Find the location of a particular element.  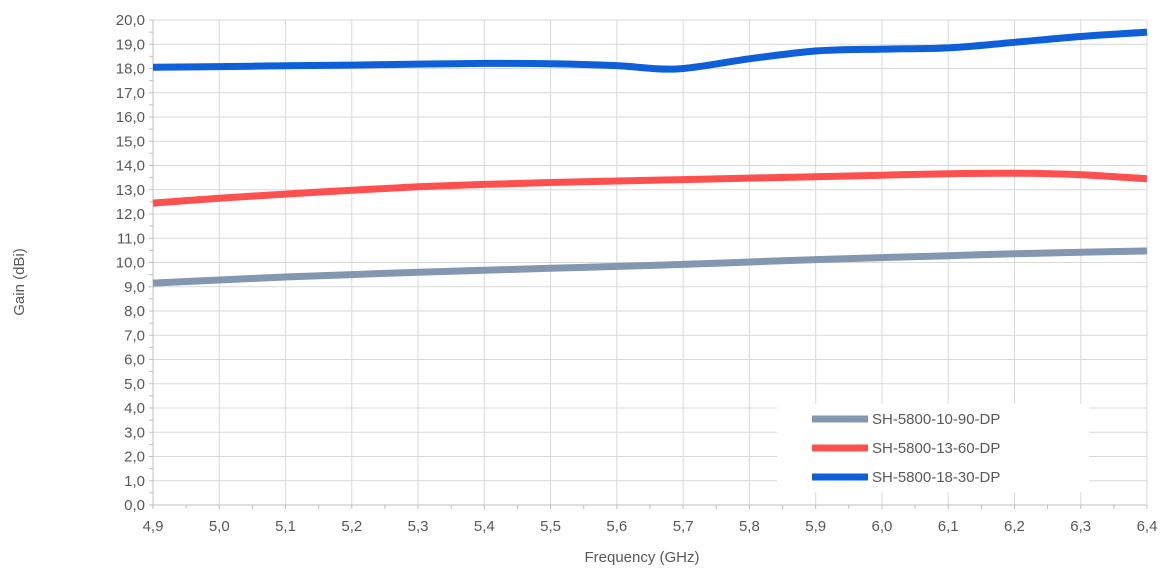

y-tick-label: 11,0 is located at coordinates (131, 238).